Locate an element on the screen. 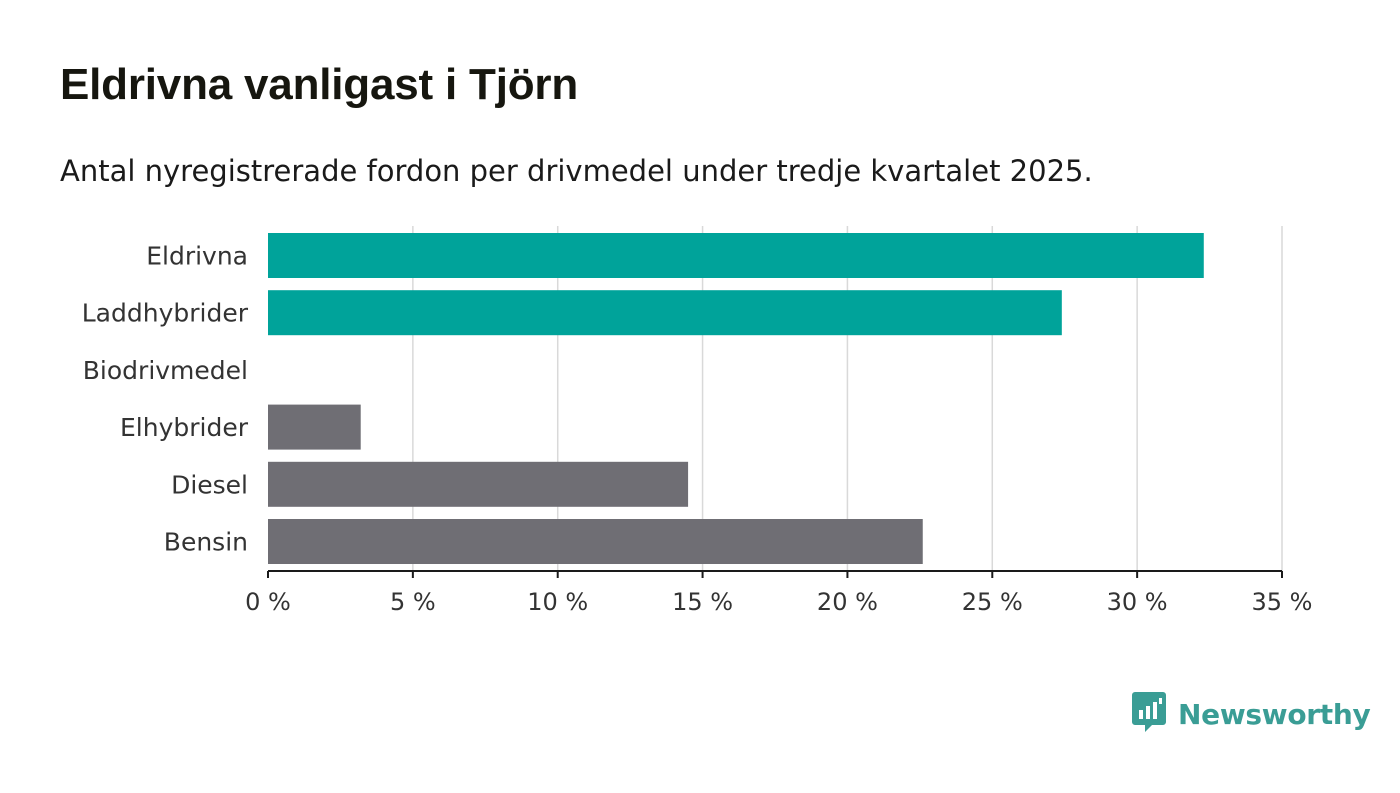  x-axis: 0 % 5 % 10 % 15 % 20 % 25 % 30 % 35 % is located at coordinates (779, 593).